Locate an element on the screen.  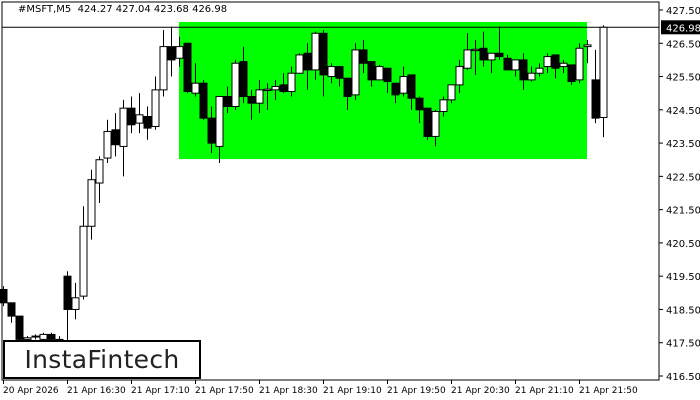
ohlc-readout: 424.27 427.04 423.68 426.98 is located at coordinates (152, 9).